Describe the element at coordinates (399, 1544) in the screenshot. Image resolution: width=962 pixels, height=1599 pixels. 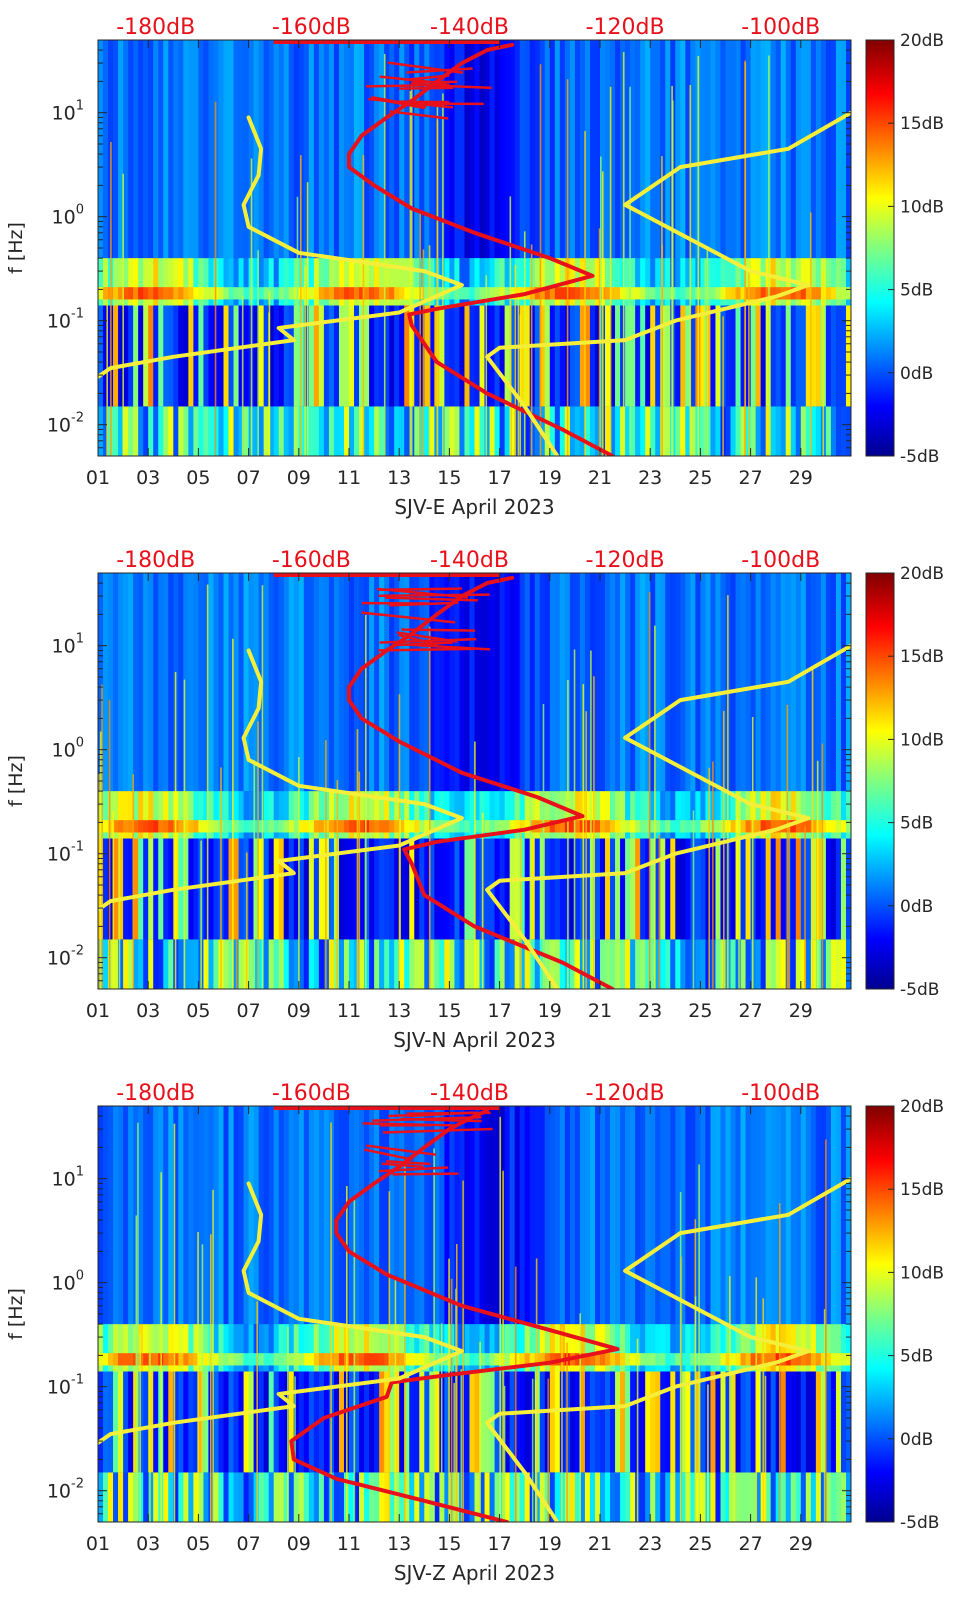
I see `x-tick-label: 13` at that location.